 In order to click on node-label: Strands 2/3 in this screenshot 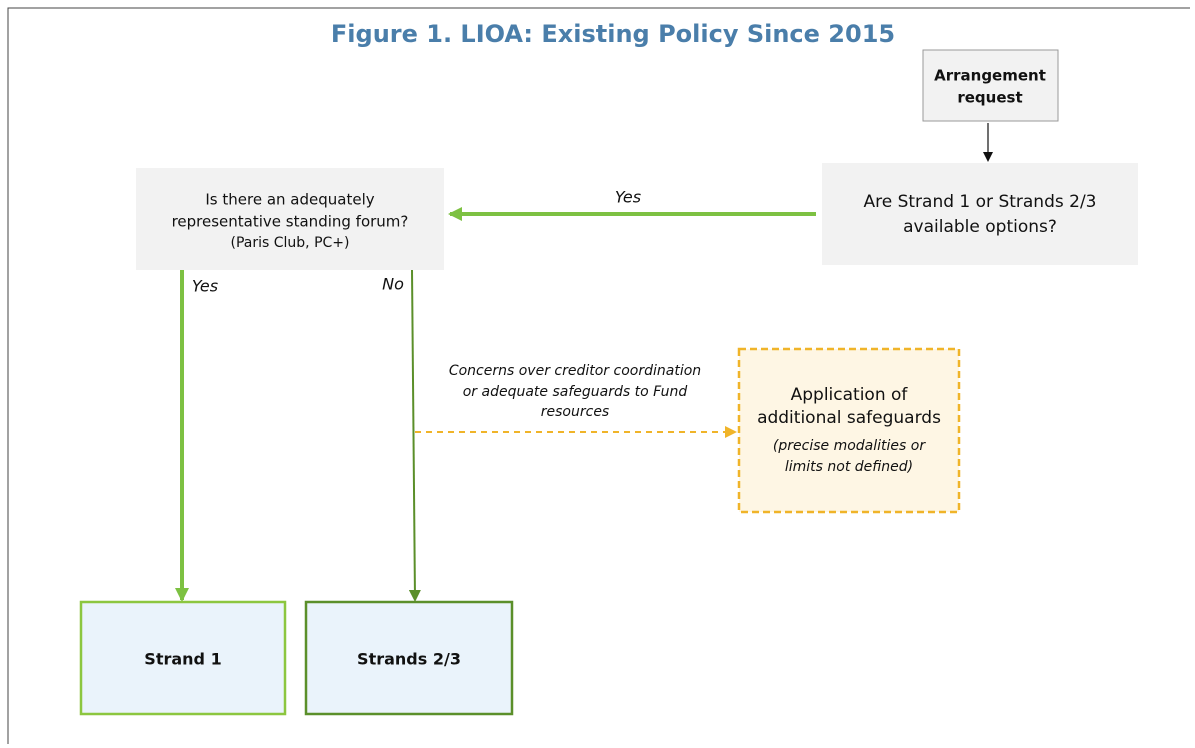, I will do `click(409, 659)`.